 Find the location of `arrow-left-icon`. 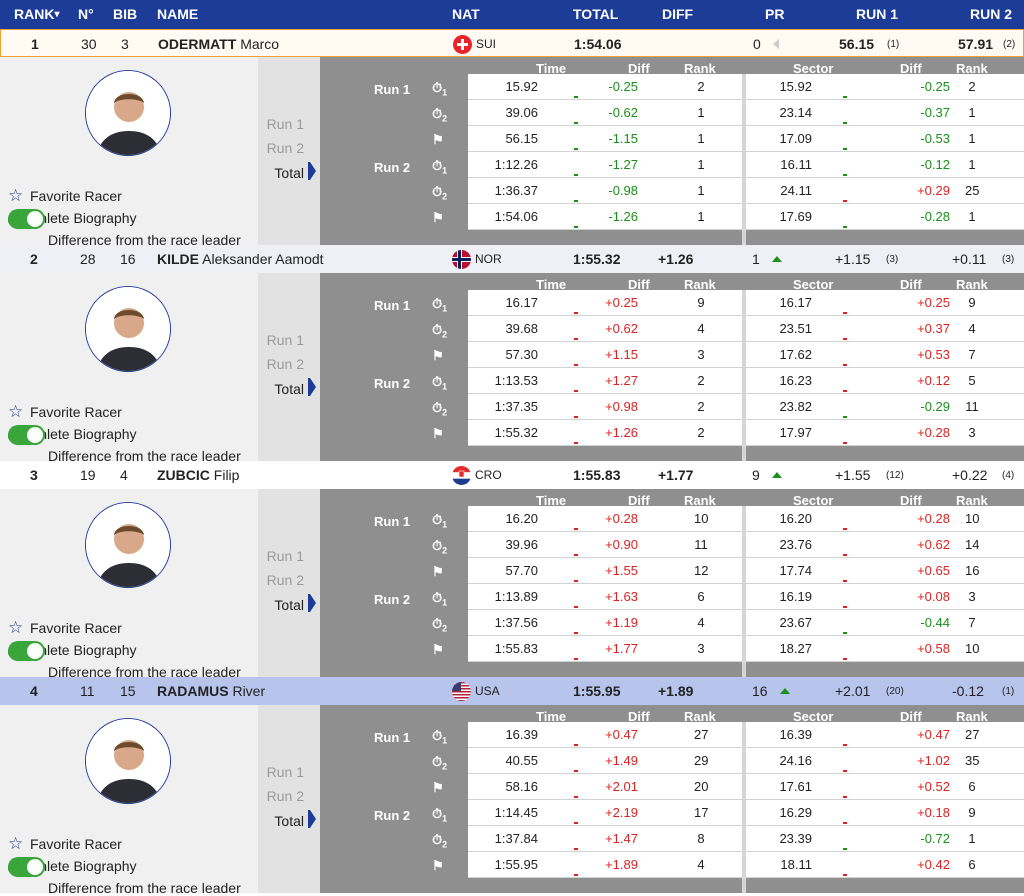

arrow-left-icon is located at coordinates (775, 44).